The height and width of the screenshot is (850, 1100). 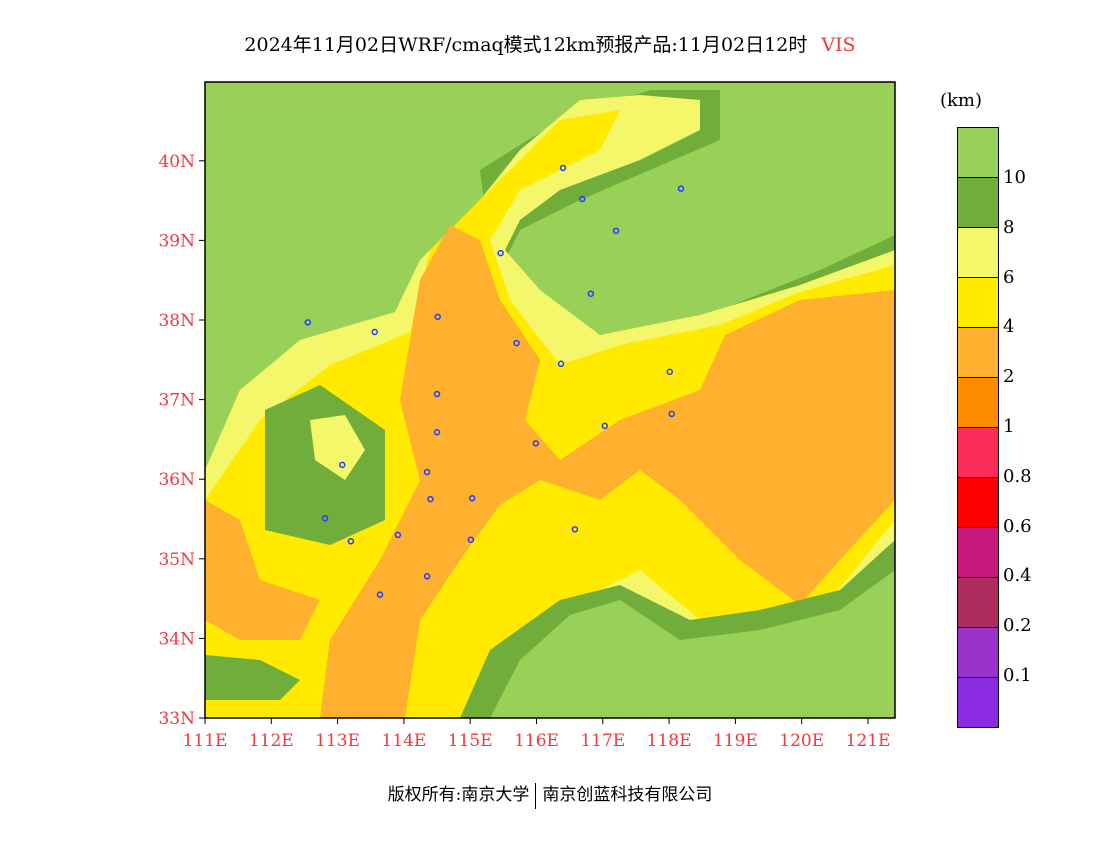 I want to click on lat-label: 38N, so click(x=176, y=321).